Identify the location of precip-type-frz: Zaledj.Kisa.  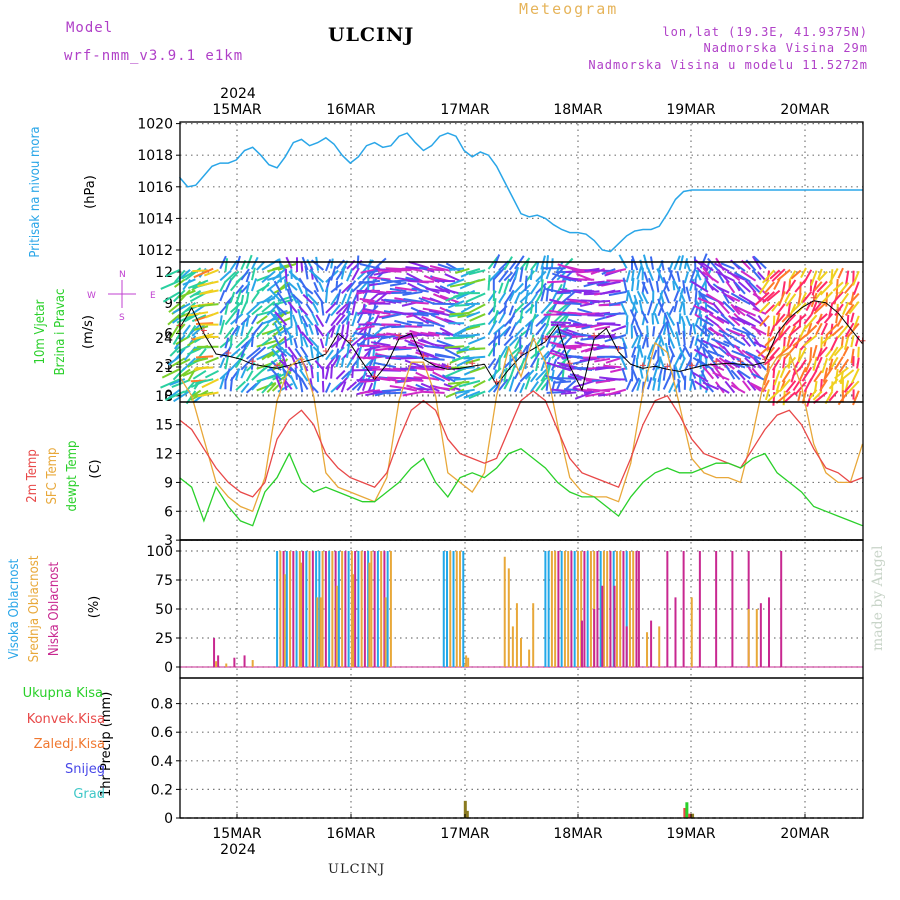
(69, 744).